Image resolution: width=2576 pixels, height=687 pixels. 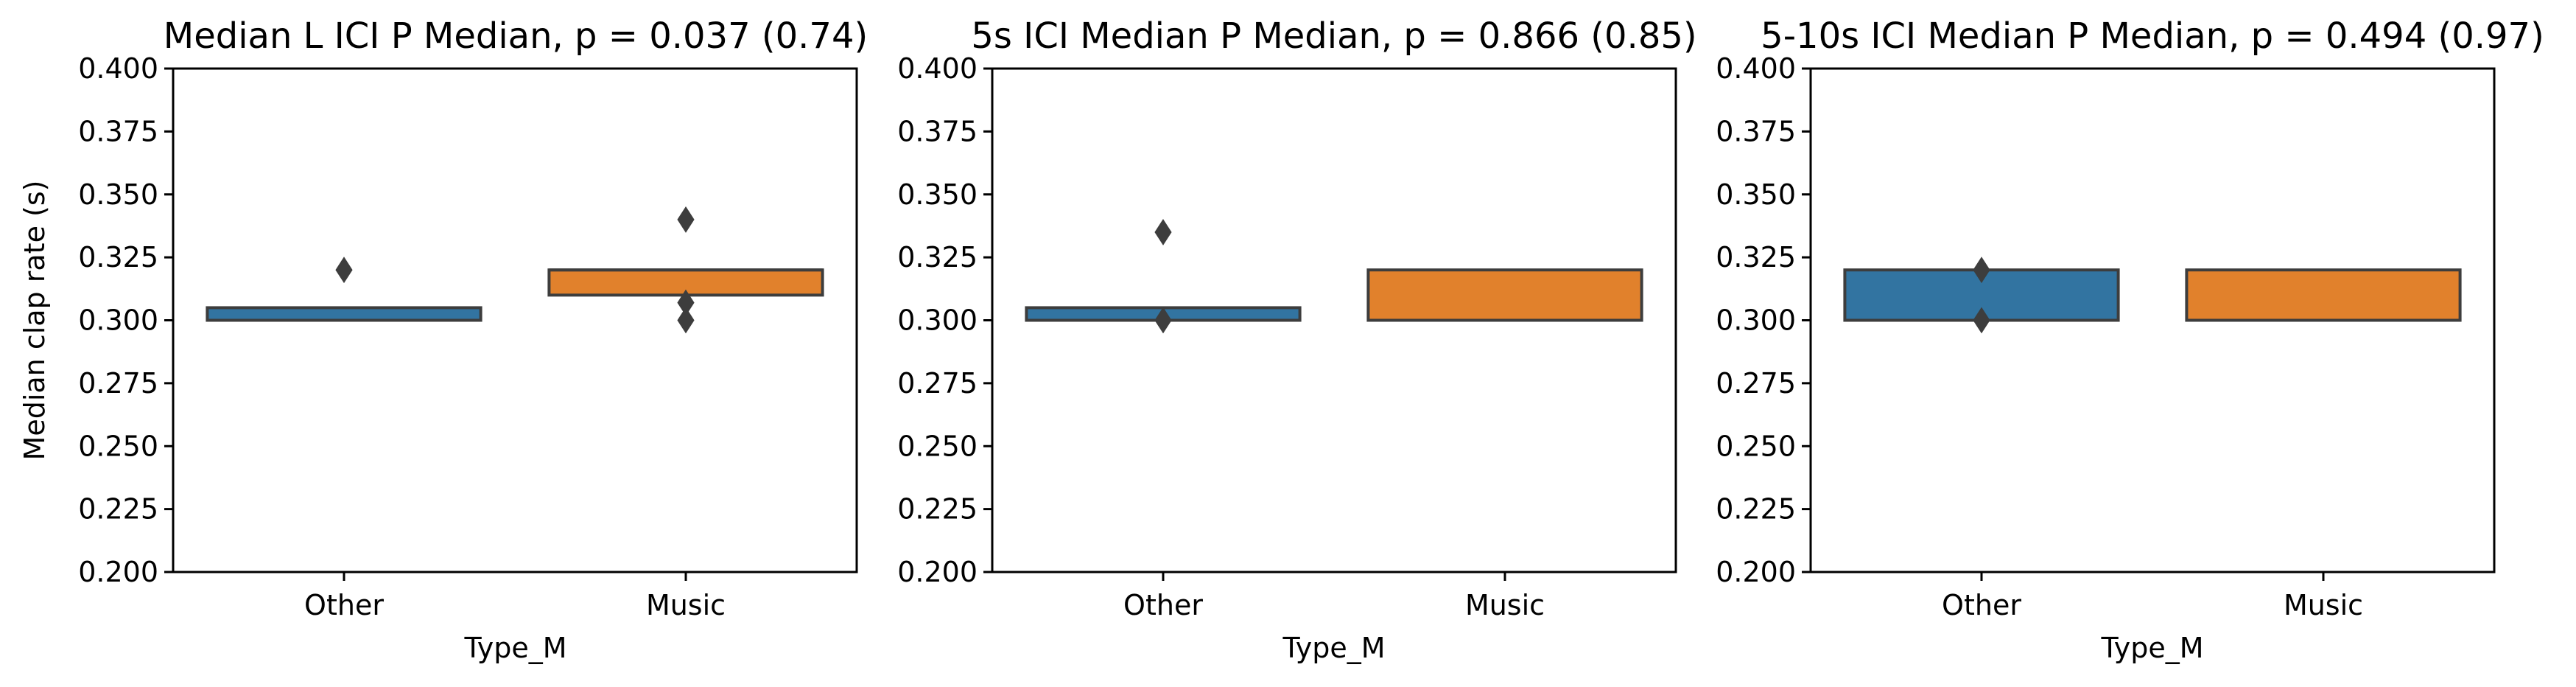 I want to click on panel-0-ytick-label-6: 0.350, so click(x=118, y=194).